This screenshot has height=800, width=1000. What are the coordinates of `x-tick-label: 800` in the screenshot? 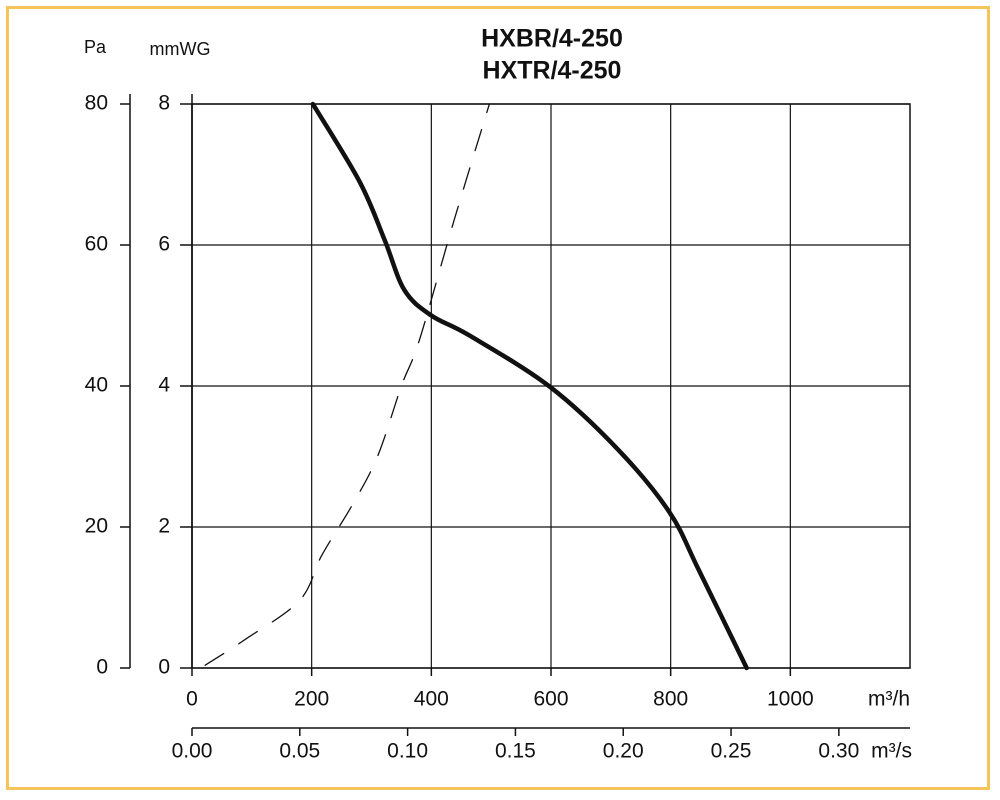 It's located at (670, 699).